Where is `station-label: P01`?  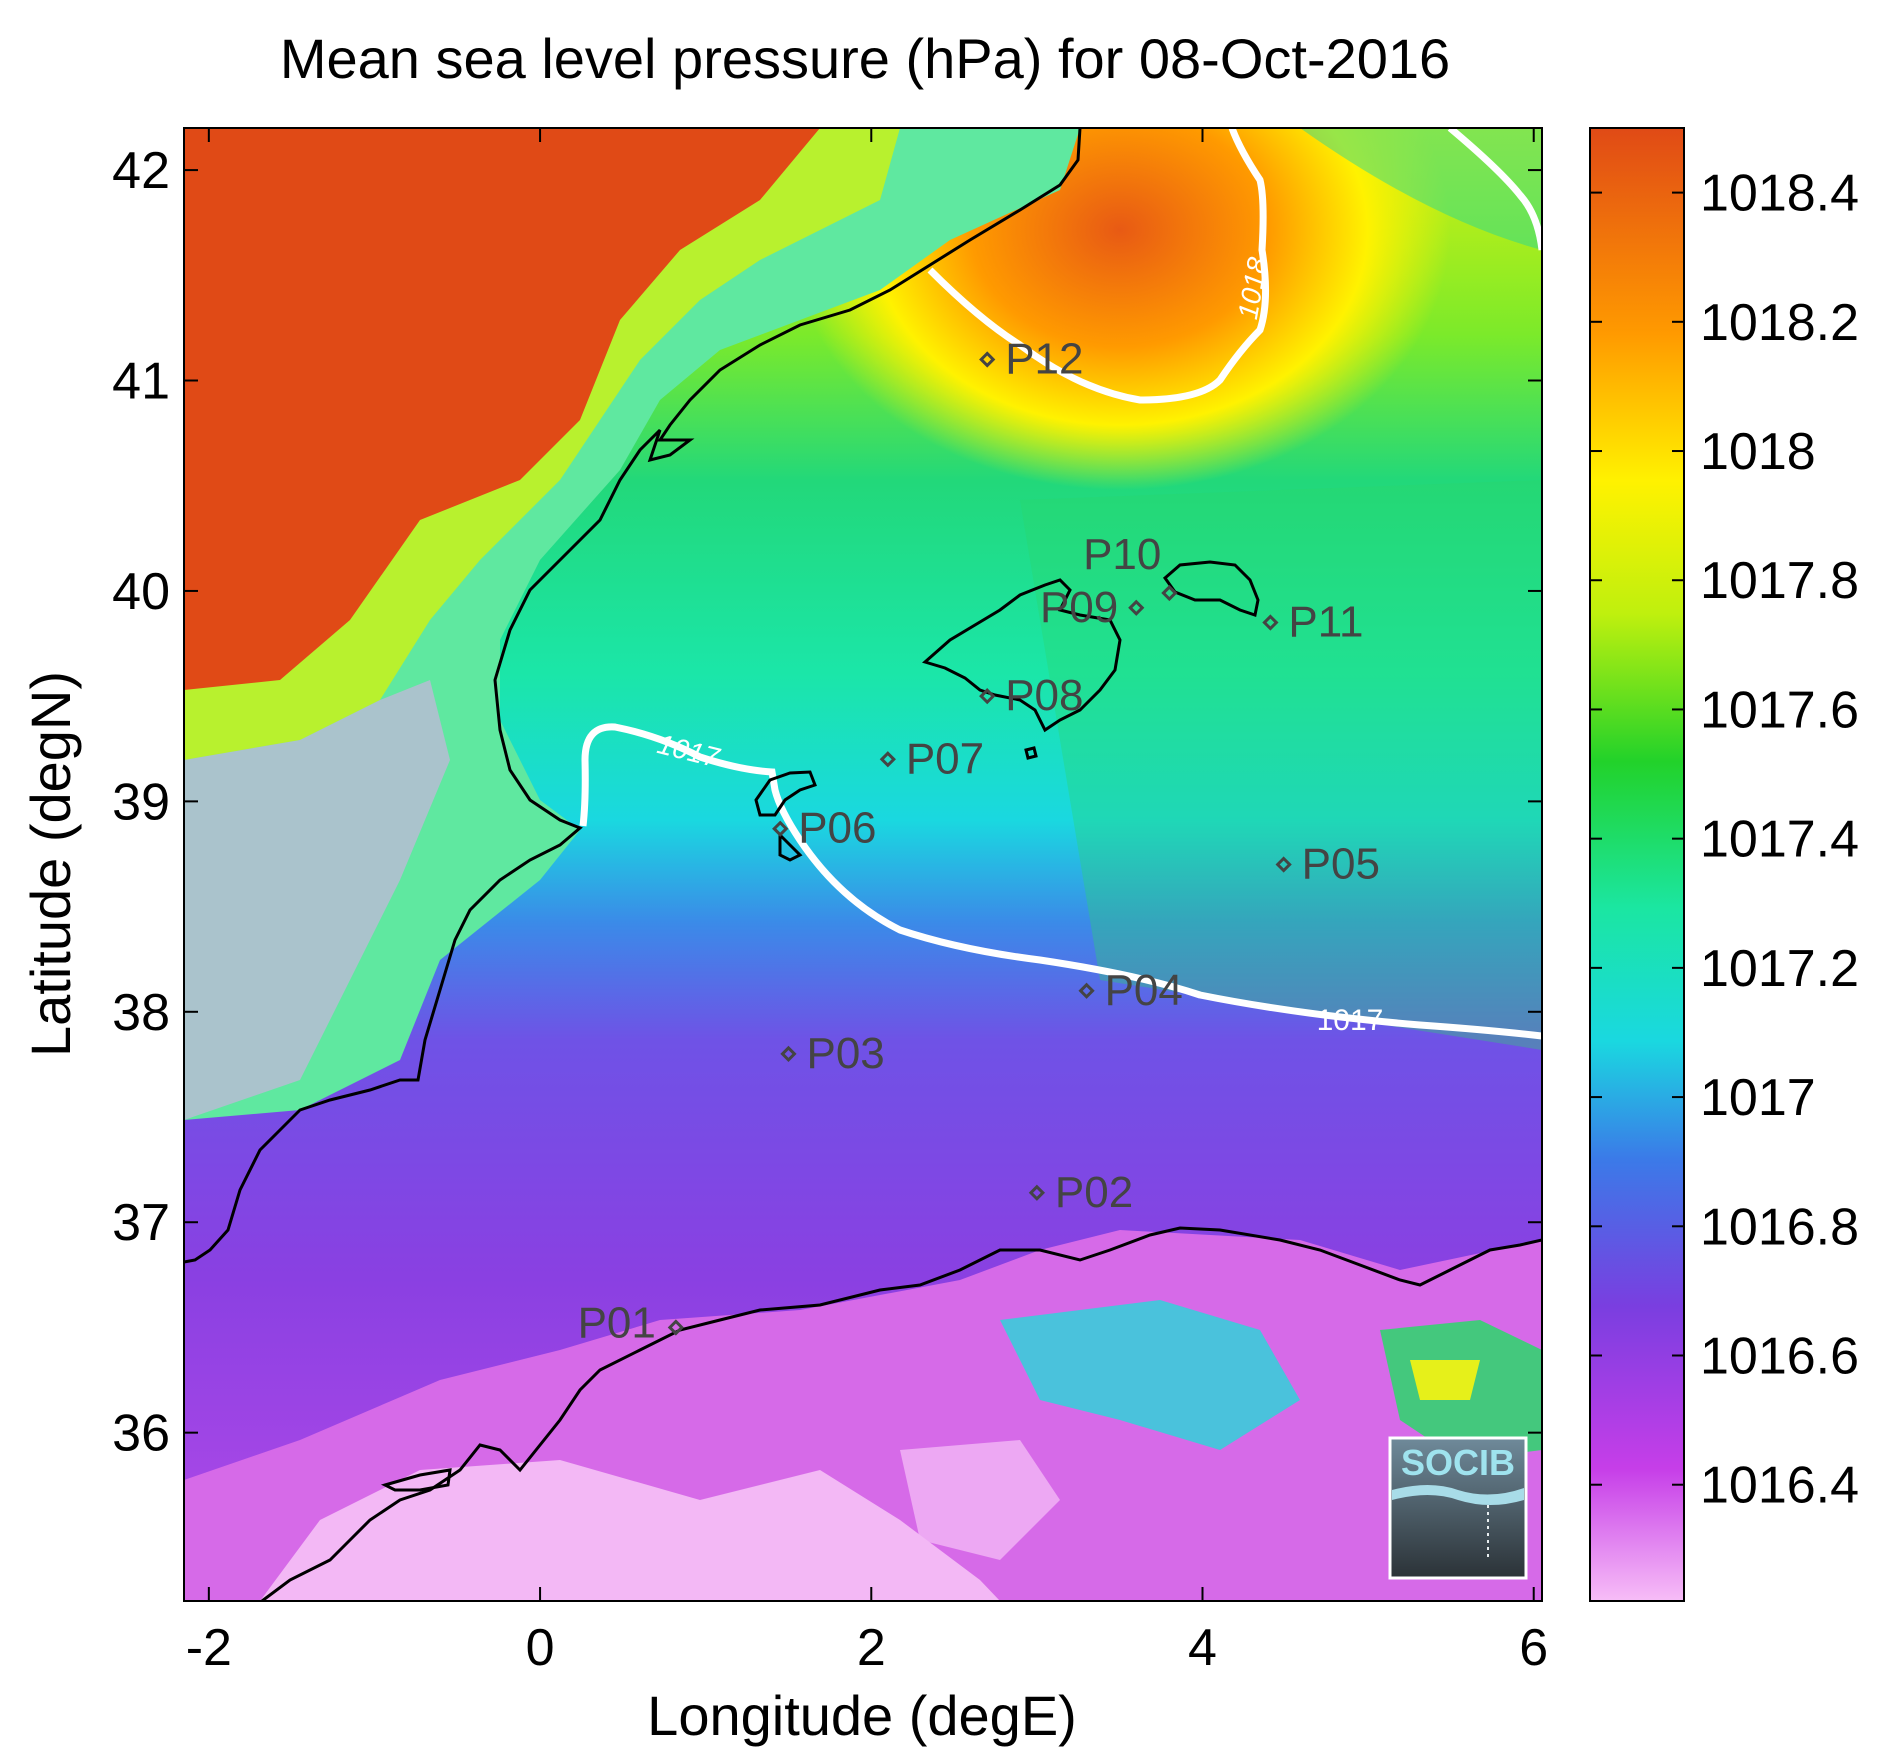
station-label: P01 is located at coordinates (617, 1322).